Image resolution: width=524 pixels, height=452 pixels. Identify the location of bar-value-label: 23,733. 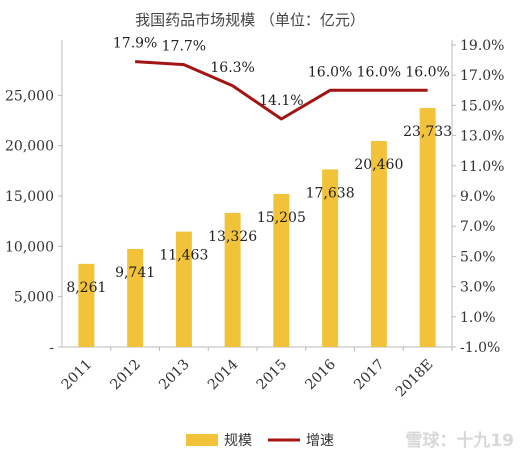
(427, 132).